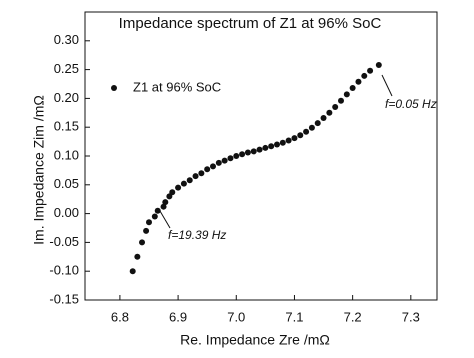 Image resolution: width=474 pixels, height=358 pixels. Describe the element at coordinates (64, 298) in the screenshot. I see `y-tick-label: -0.15` at that location.